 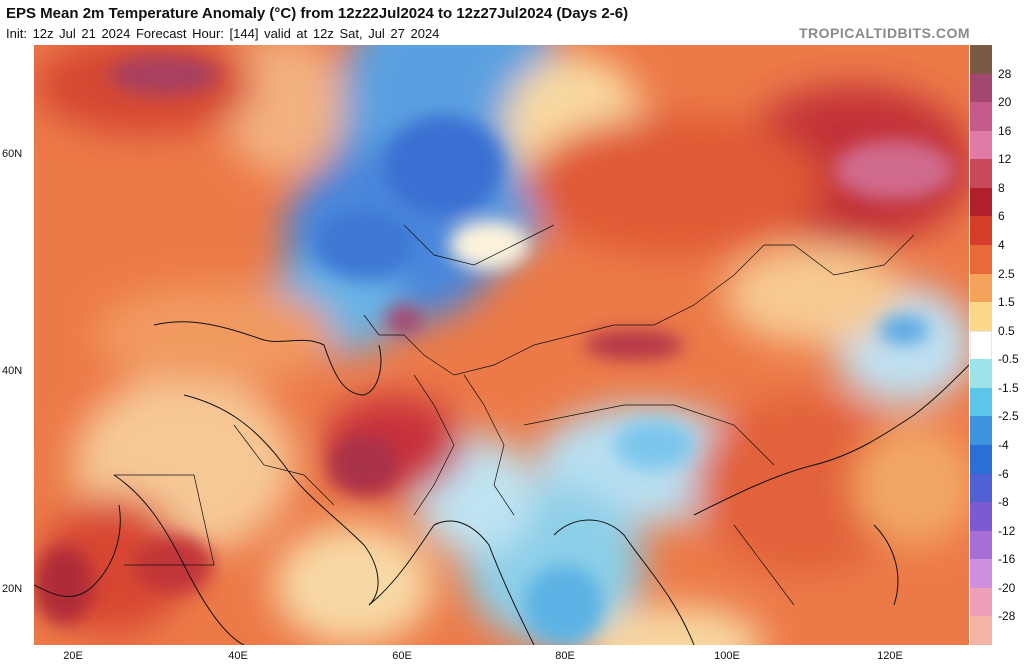 What do you see at coordinates (12, 589) in the screenshot?
I see `latitude-label-20n: 20N` at bounding box center [12, 589].